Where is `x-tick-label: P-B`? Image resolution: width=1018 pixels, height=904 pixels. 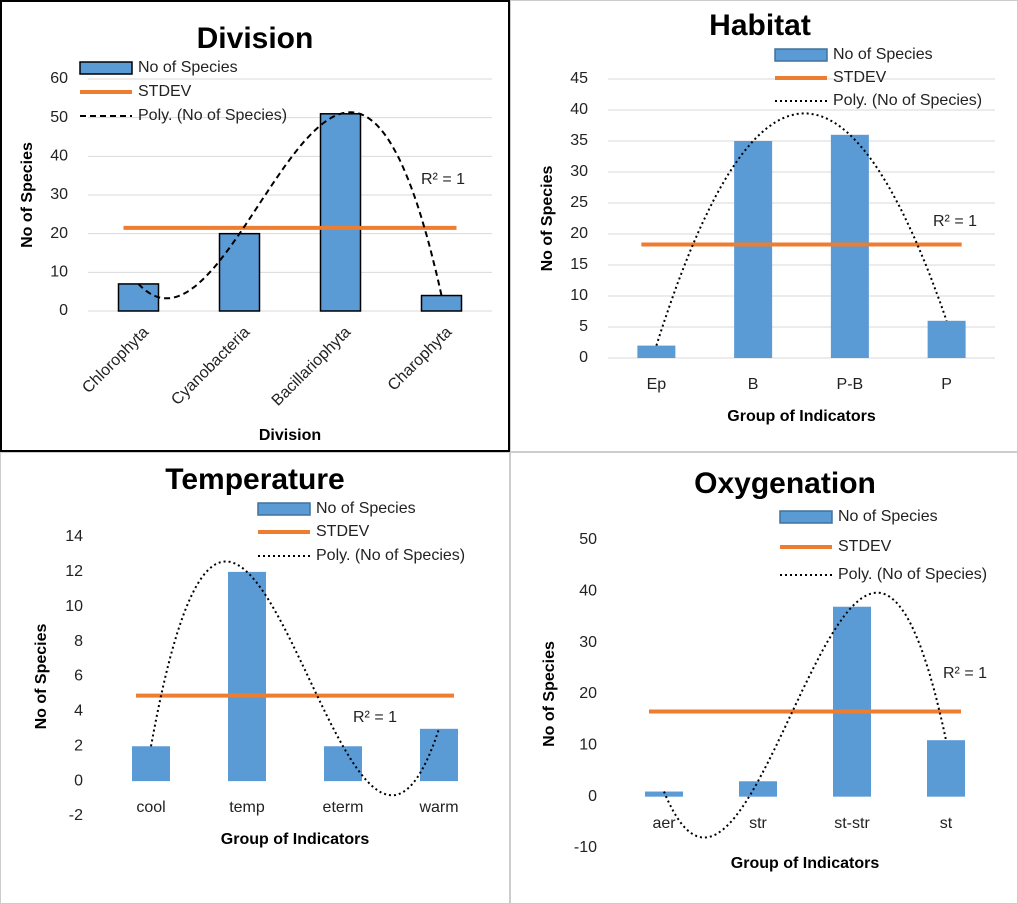
x-tick-label: P-B is located at coordinates (850, 384).